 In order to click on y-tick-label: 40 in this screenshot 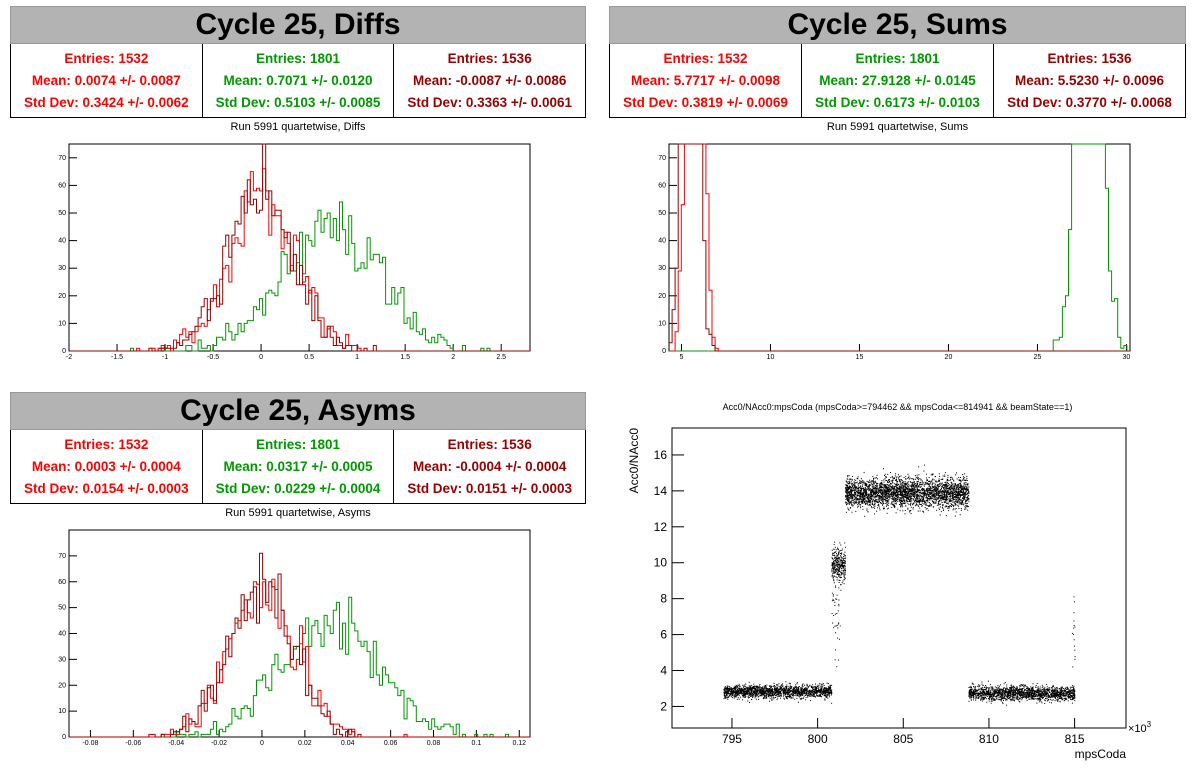, I will do `click(662, 241)`.